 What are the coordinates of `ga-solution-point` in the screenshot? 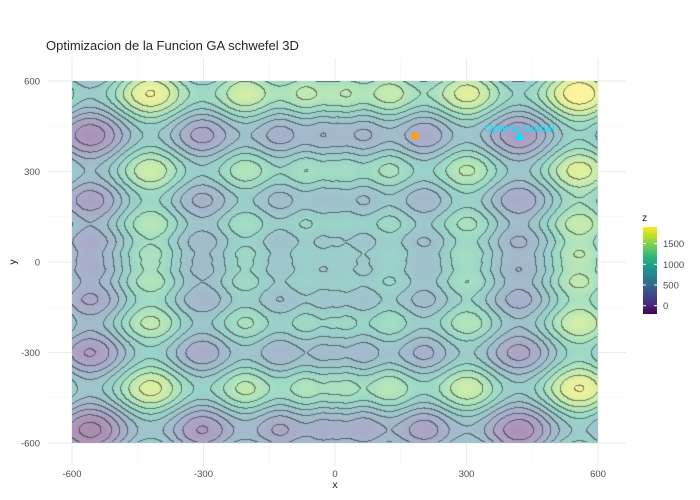 It's located at (415, 135).